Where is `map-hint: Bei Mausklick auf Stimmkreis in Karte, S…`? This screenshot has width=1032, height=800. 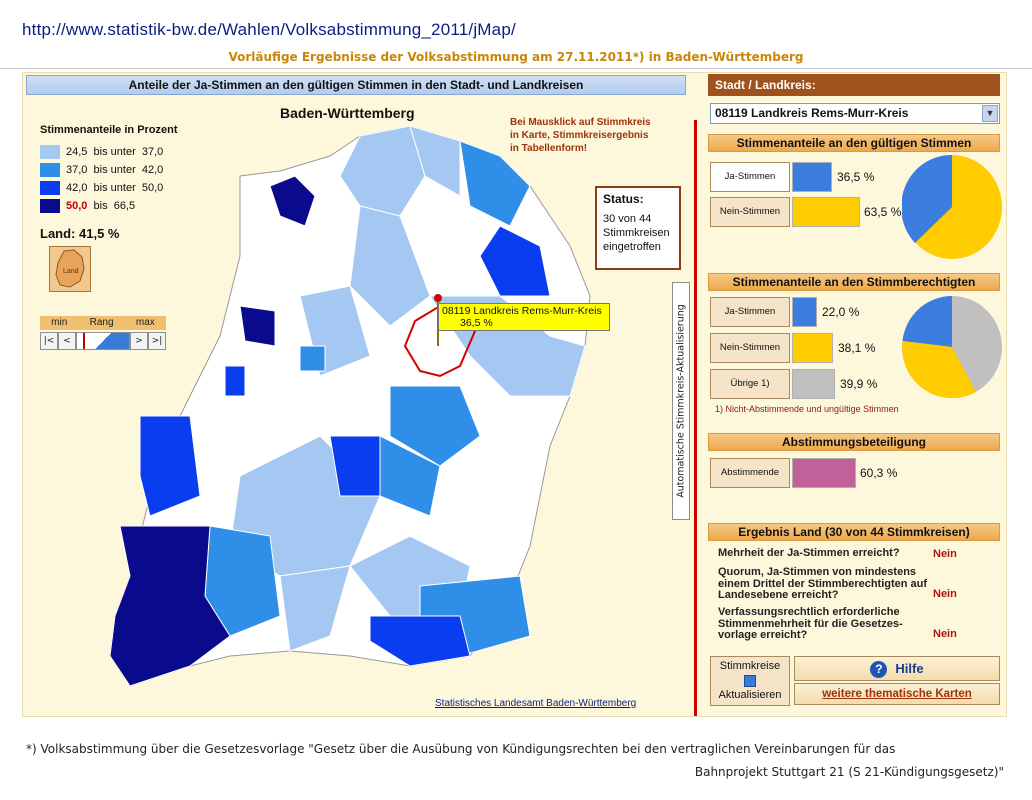
map-hint: Bei Mausklick auf Stimmkreis in Karte, S… is located at coordinates (580, 135).